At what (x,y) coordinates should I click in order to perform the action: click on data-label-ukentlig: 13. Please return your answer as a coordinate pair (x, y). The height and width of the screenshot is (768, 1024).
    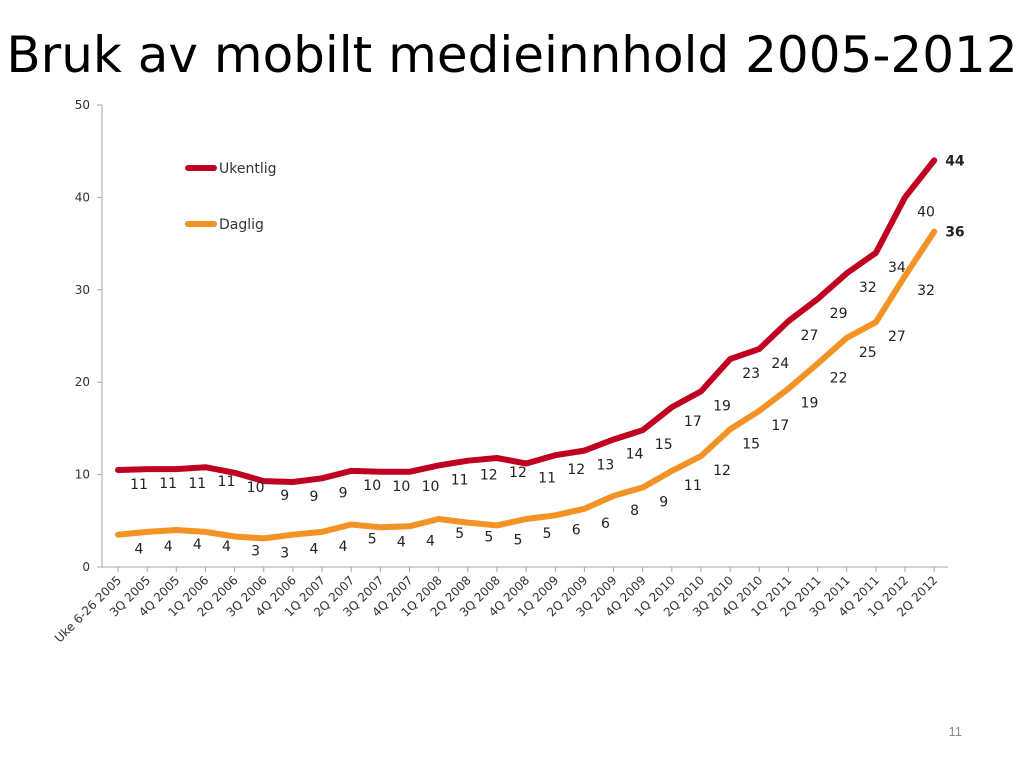
    Looking at the image, I should click on (605, 466).